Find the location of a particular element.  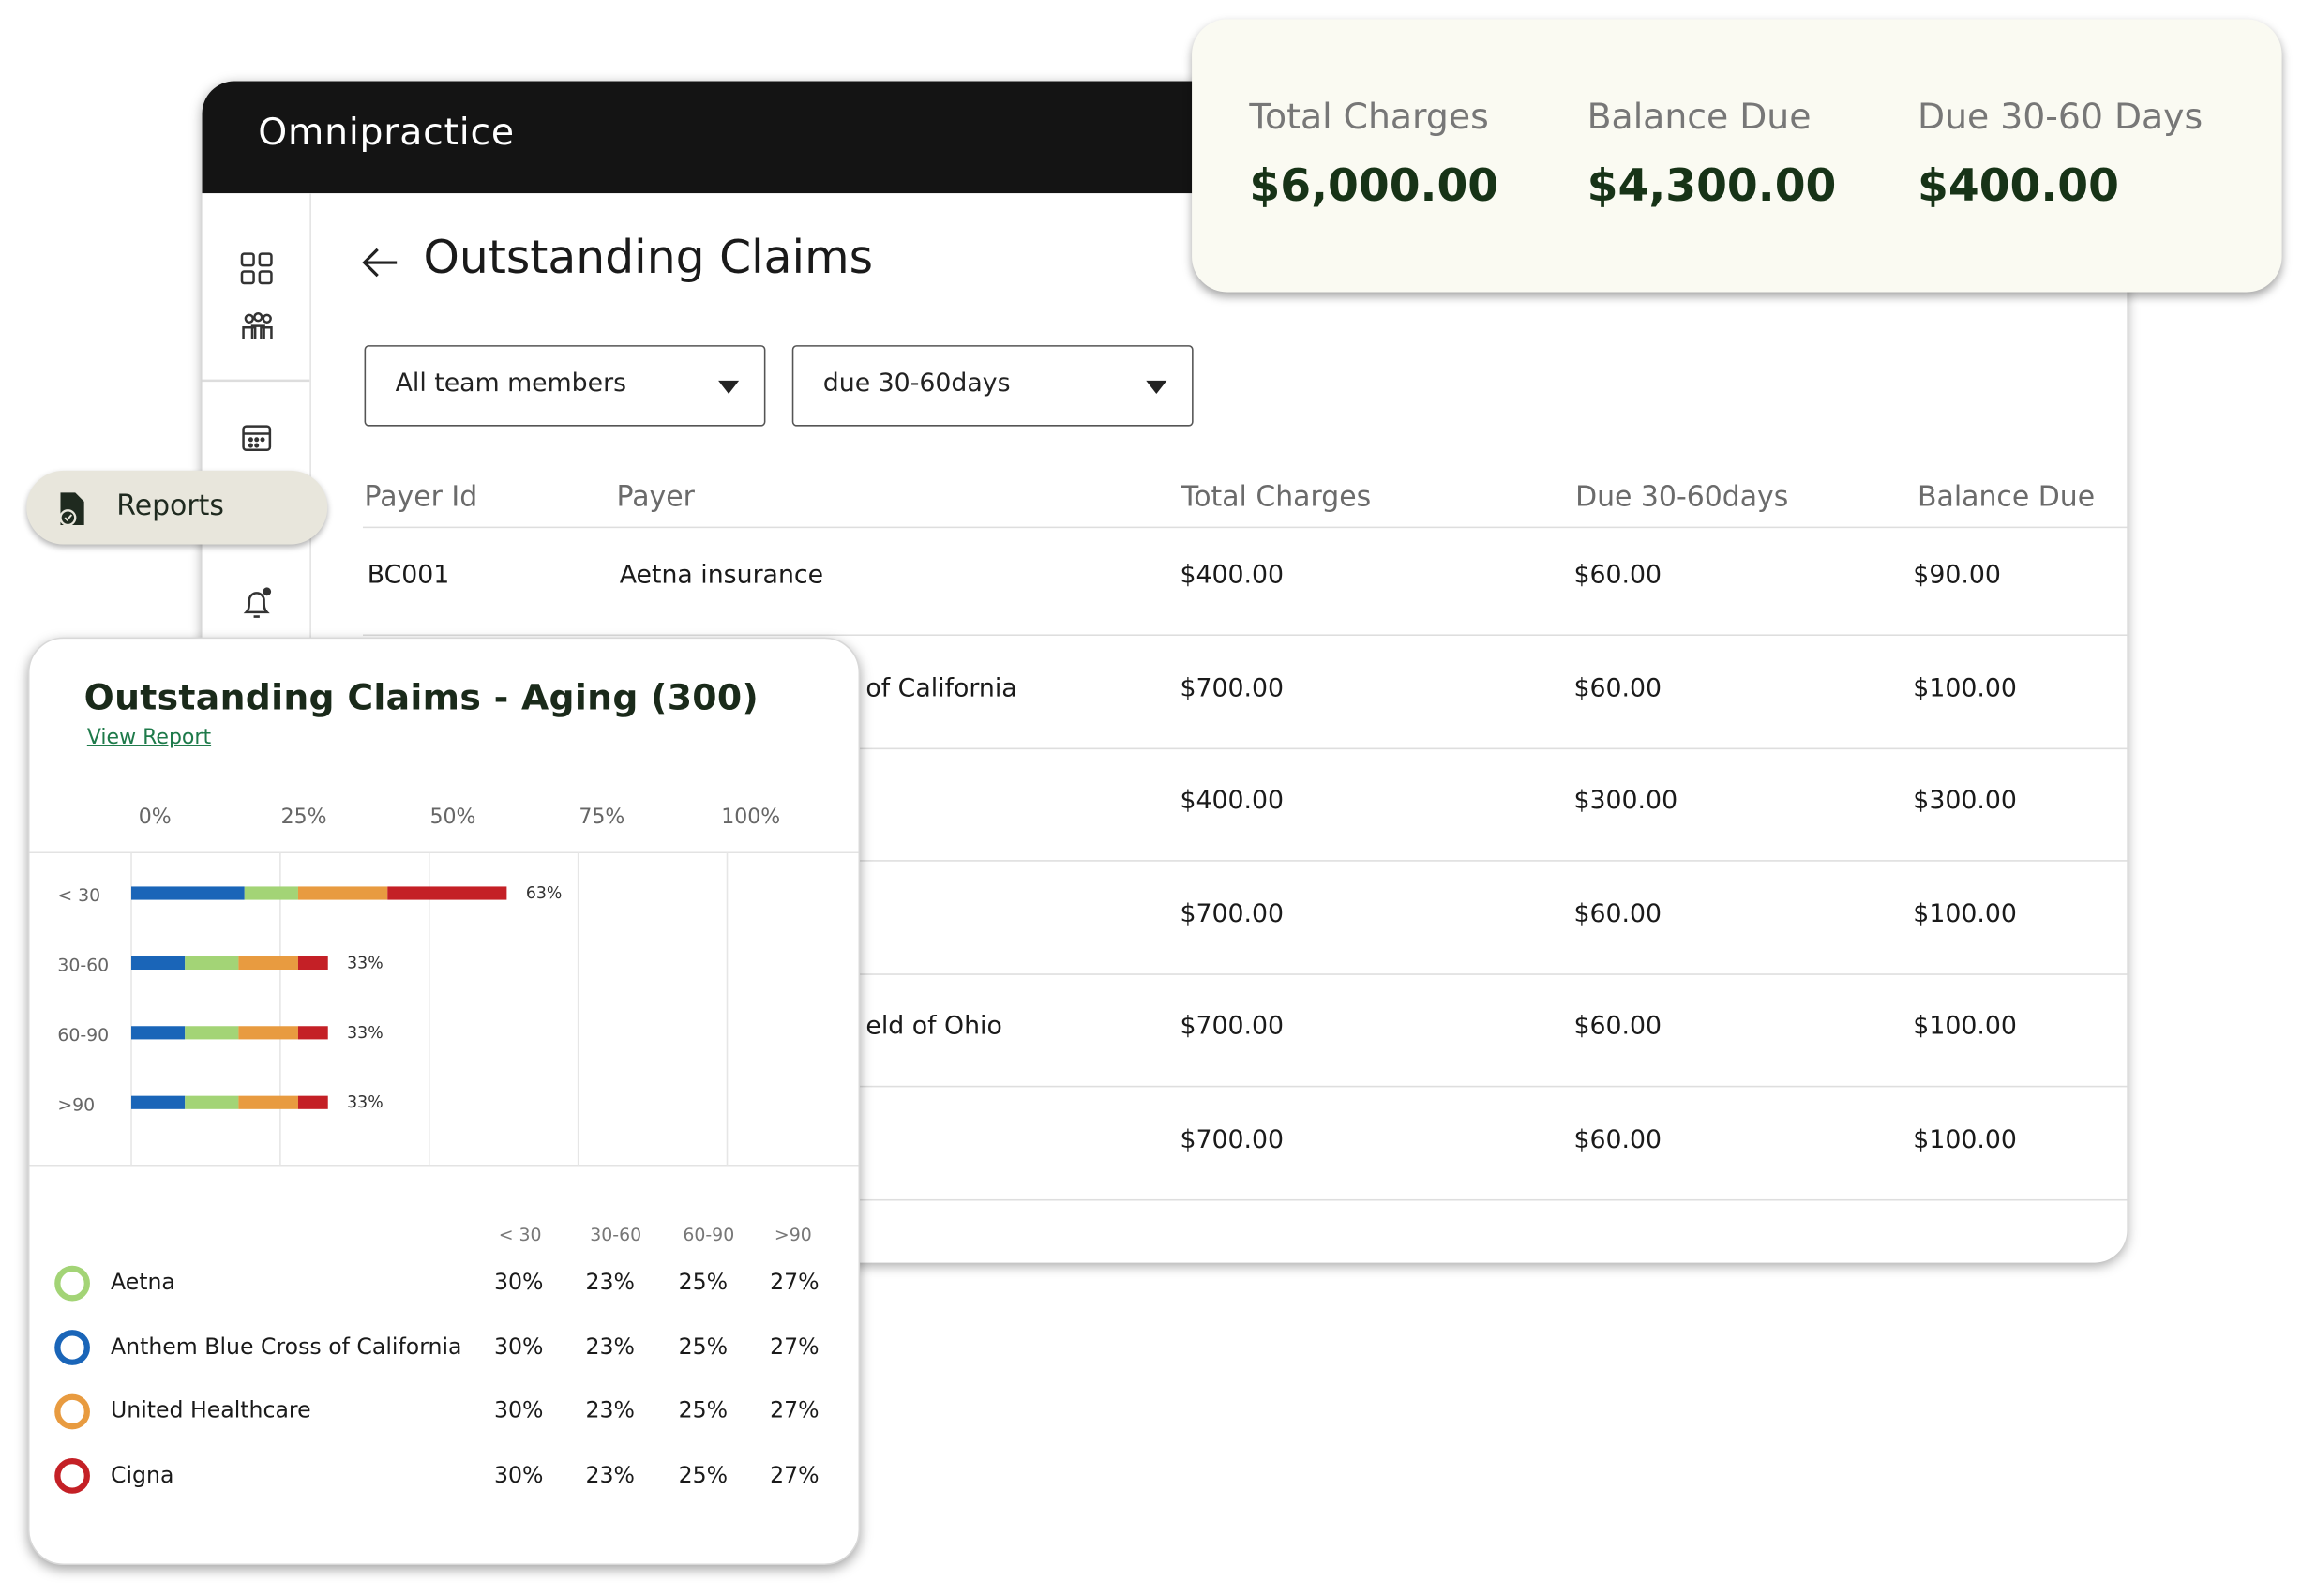

x-tick-label: 100% is located at coordinates (750, 817).